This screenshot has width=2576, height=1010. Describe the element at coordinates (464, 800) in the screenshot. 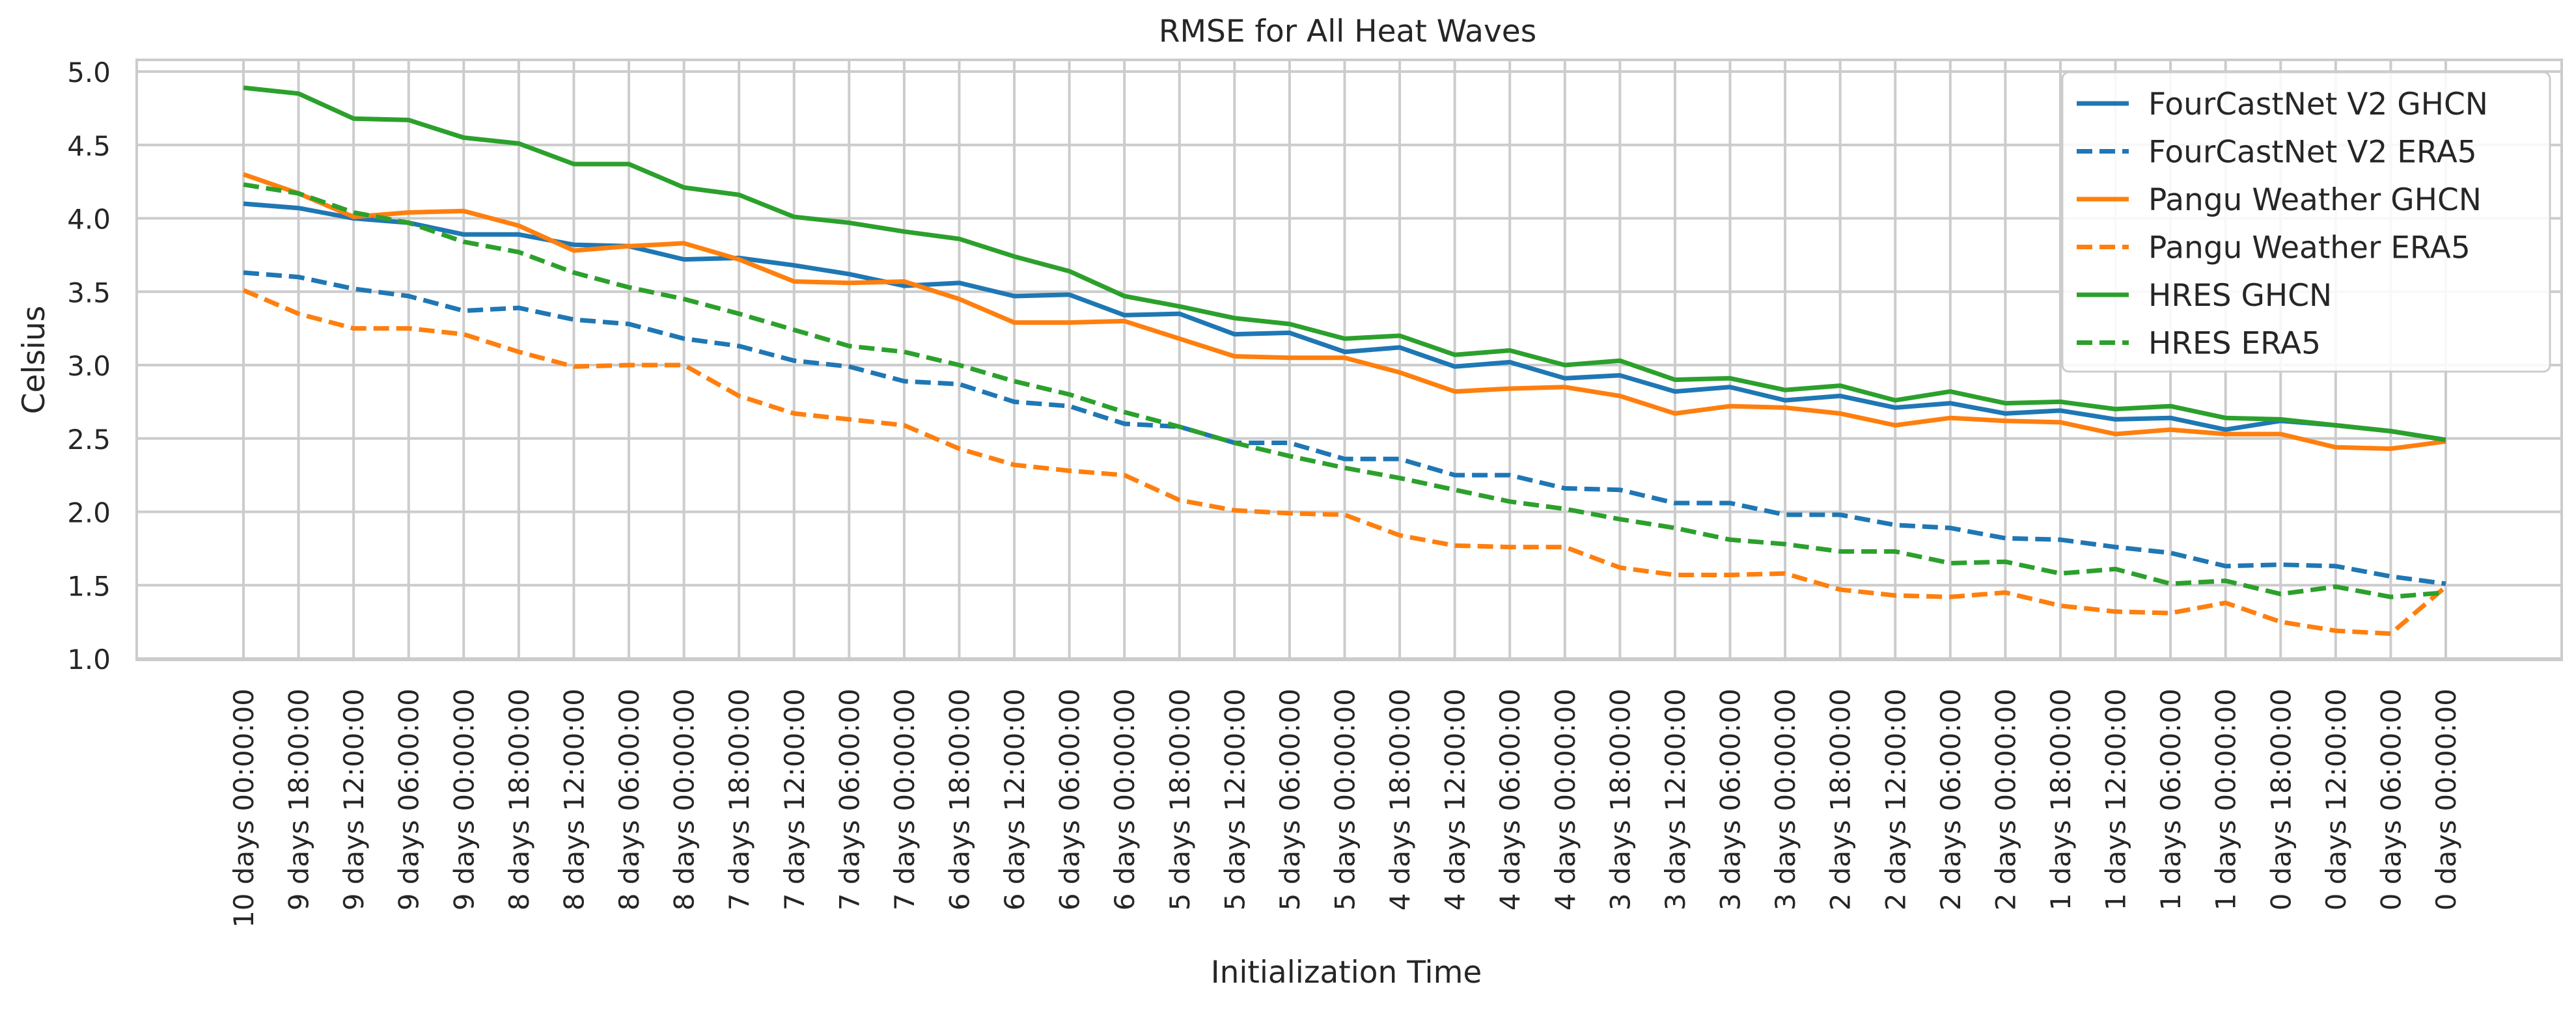

I see `x-tick-label: 9 days 00:00:00` at that location.